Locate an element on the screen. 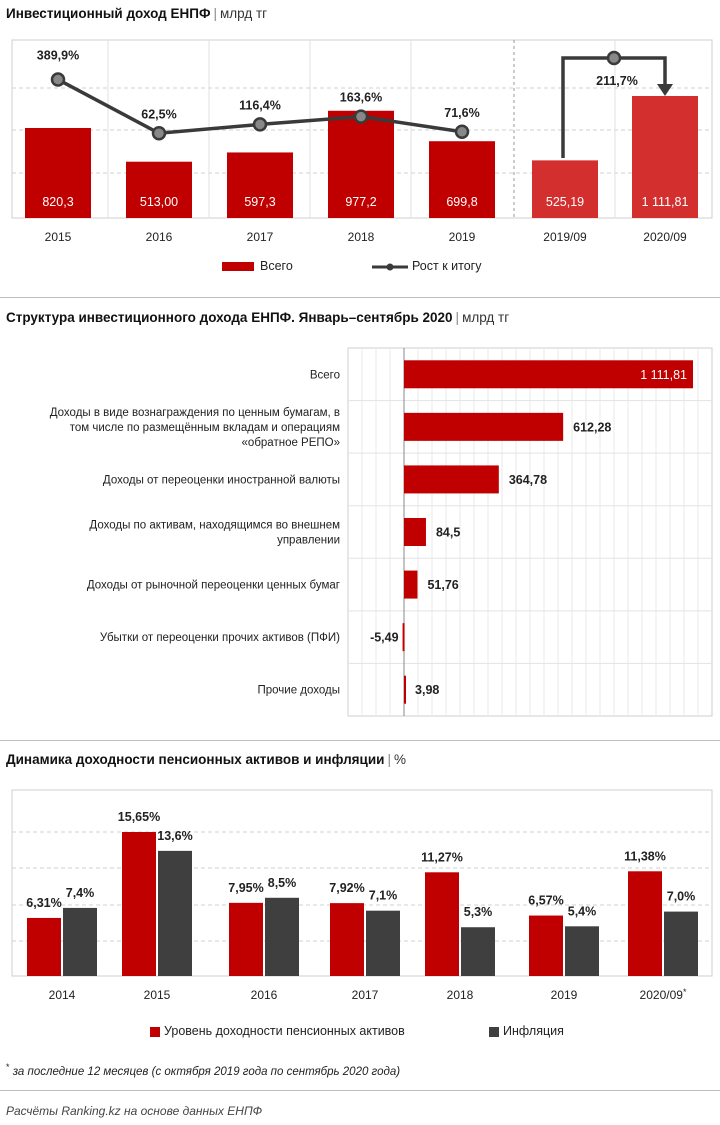  chart1-bar-label-2: 597,3 is located at coordinates (259, 202).